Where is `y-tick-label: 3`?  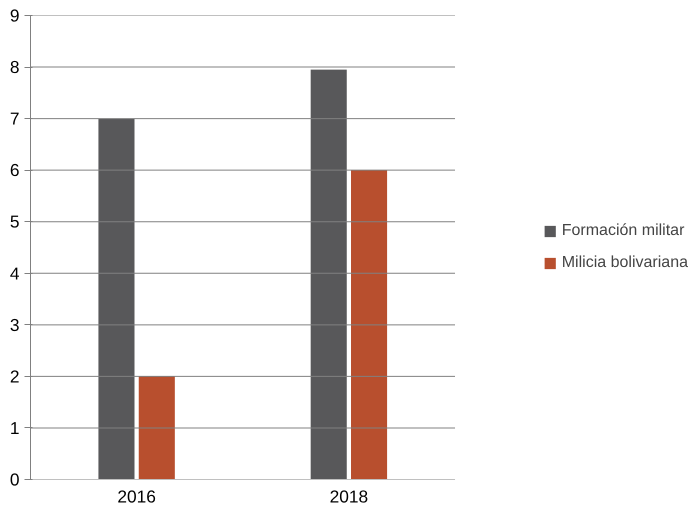 y-tick-label: 3 is located at coordinates (15, 324).